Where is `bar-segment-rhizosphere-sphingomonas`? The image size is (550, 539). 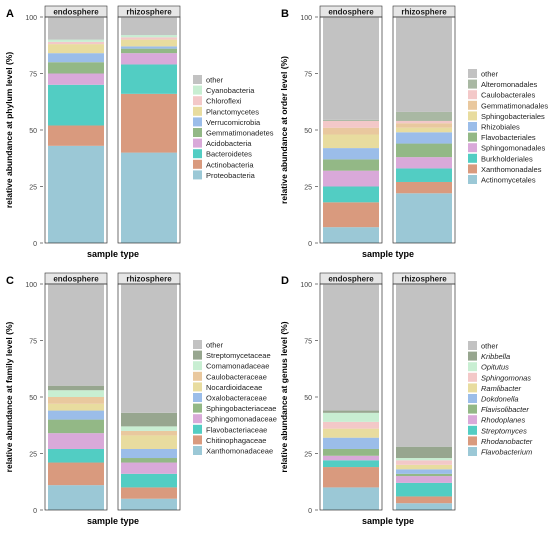 bar-segment-rhizosphere-sphingomonas is located at coordinates (424, 462).